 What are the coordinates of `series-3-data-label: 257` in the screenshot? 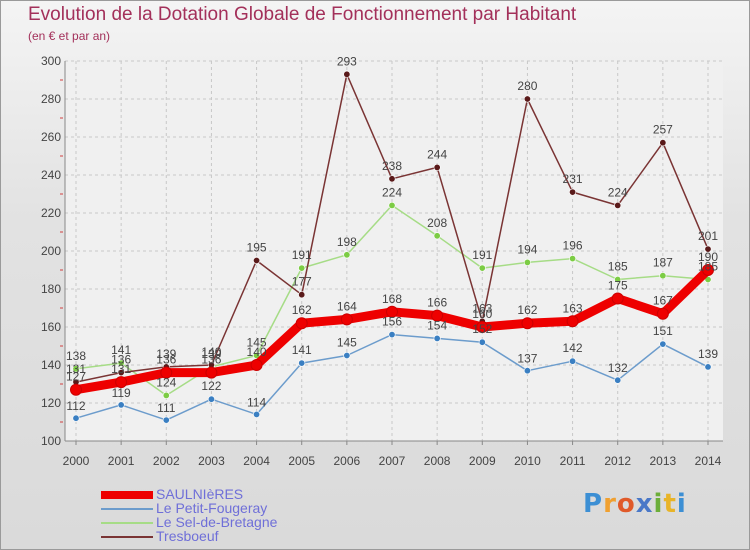 It's located at (663, 130).